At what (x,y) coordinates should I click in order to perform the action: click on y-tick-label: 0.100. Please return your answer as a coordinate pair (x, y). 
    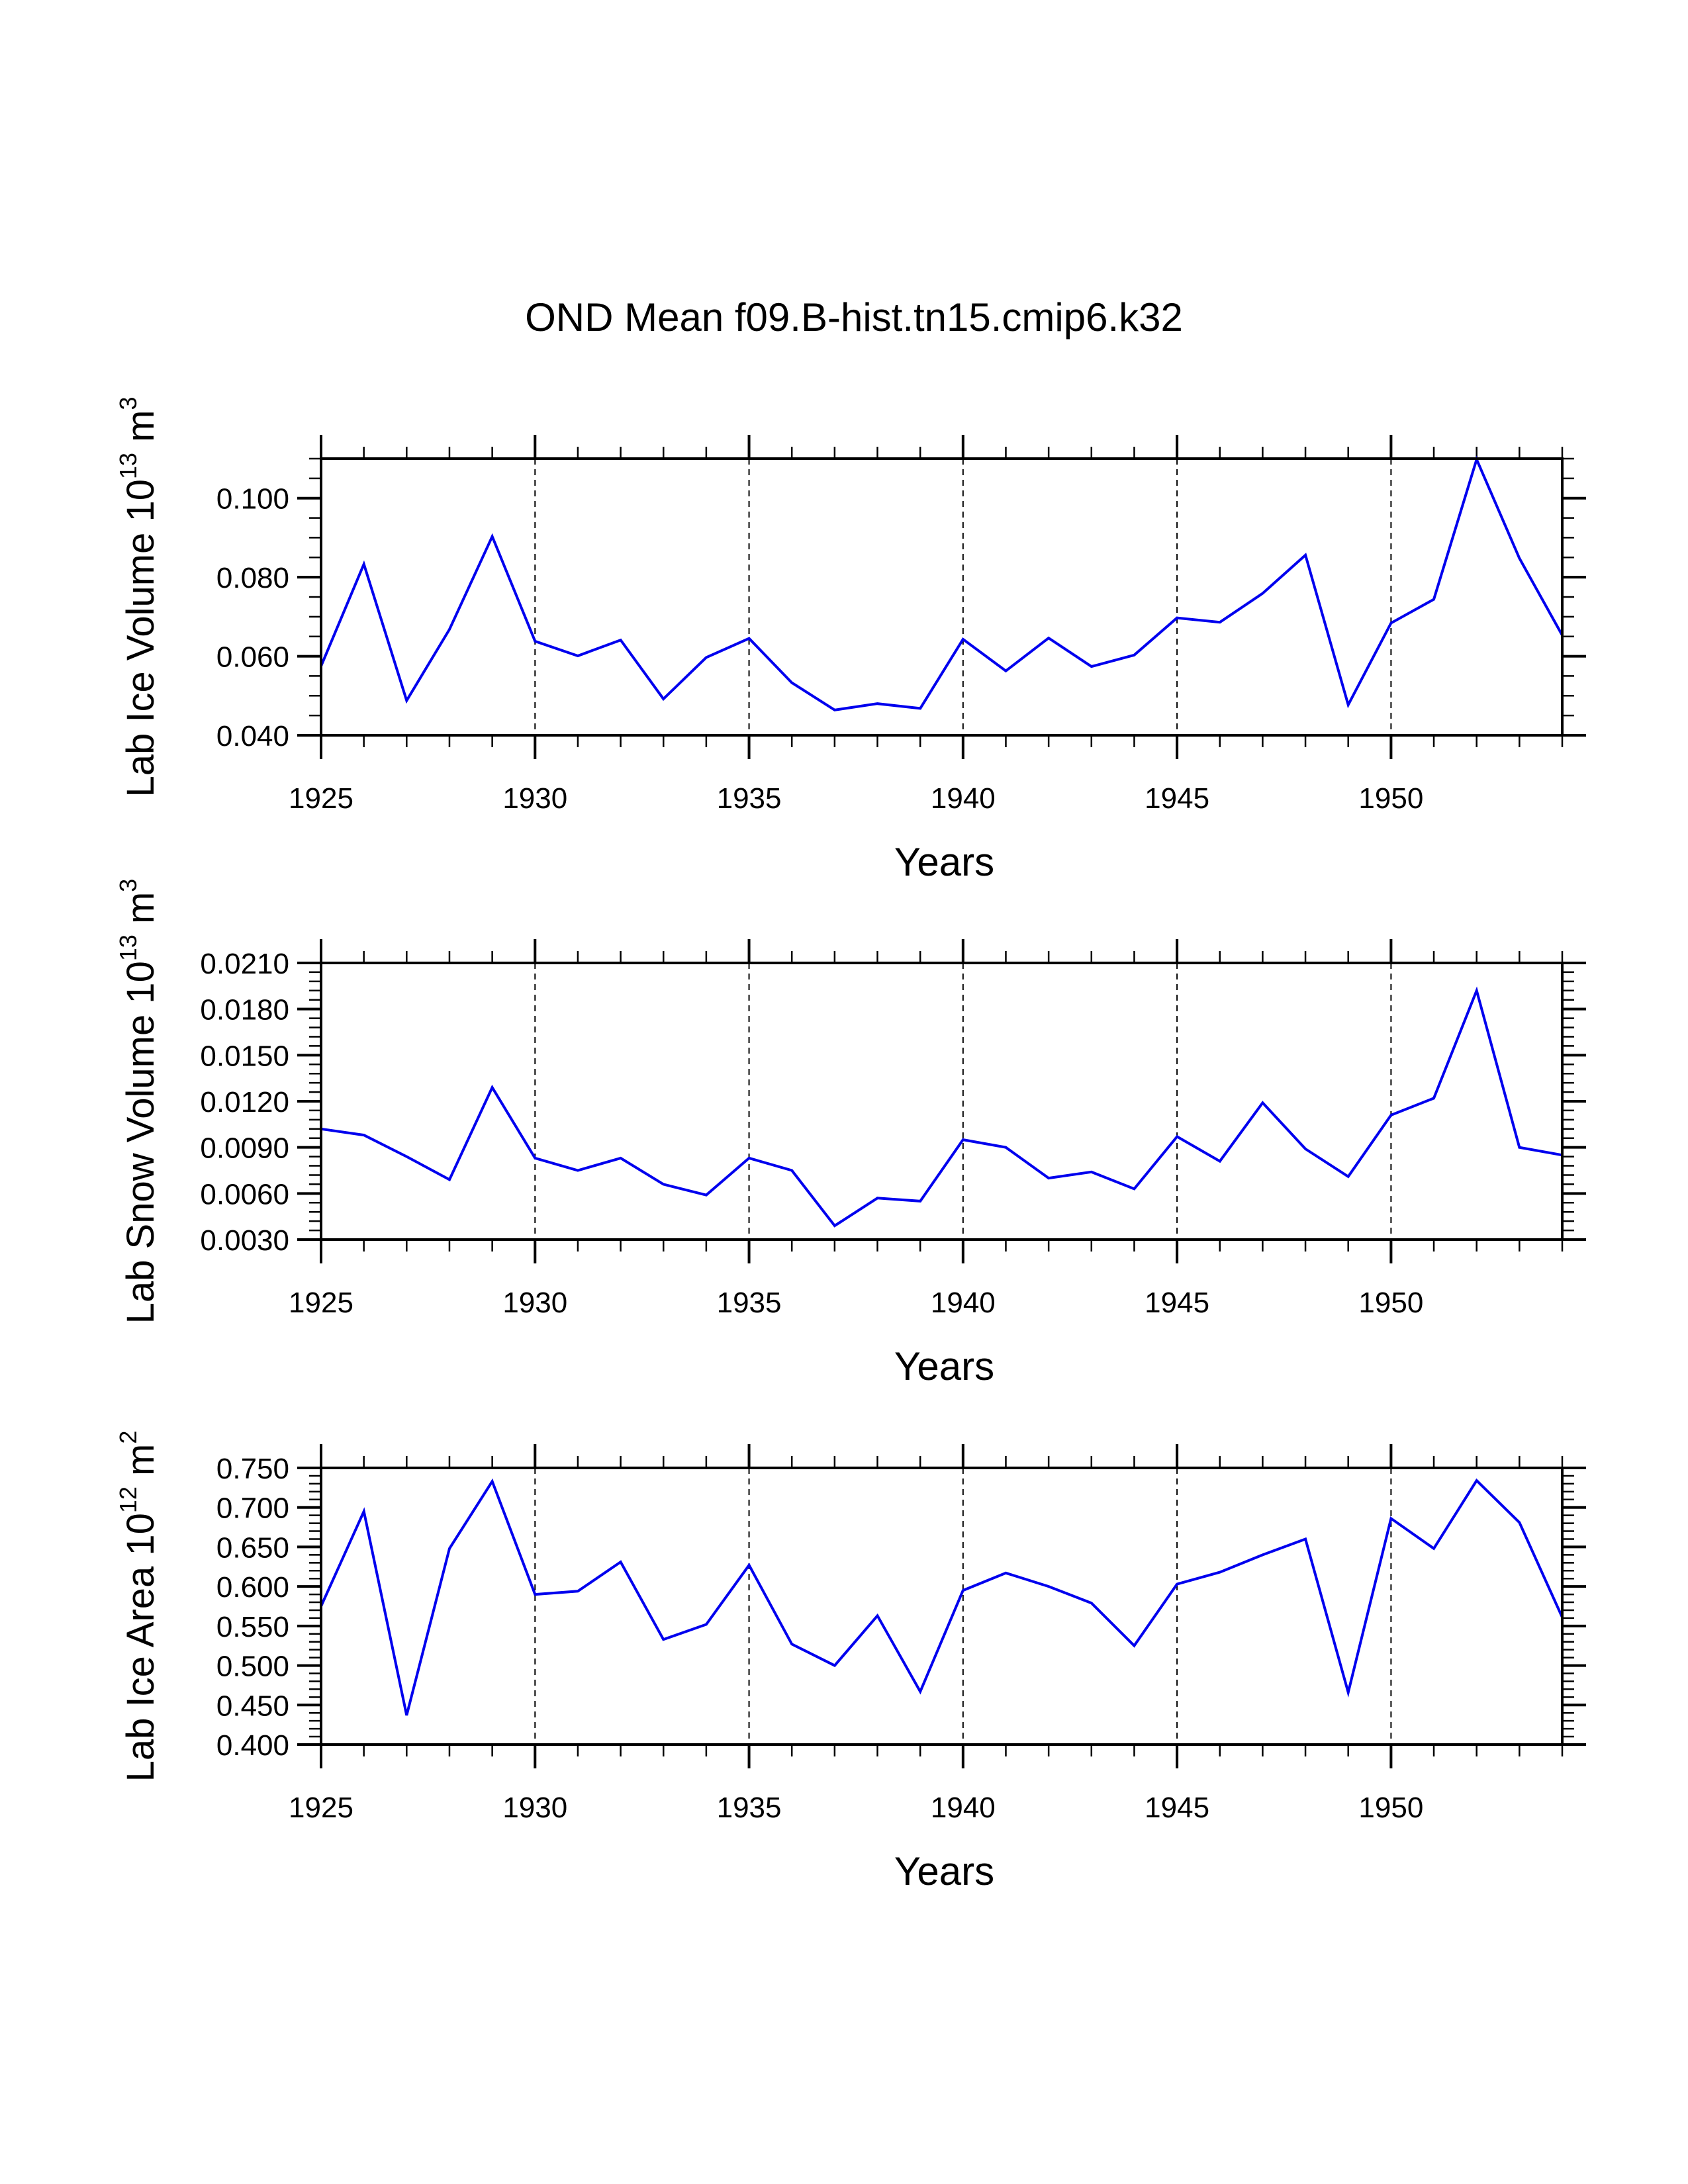
    Looking at the image, I should click on (252, 499).